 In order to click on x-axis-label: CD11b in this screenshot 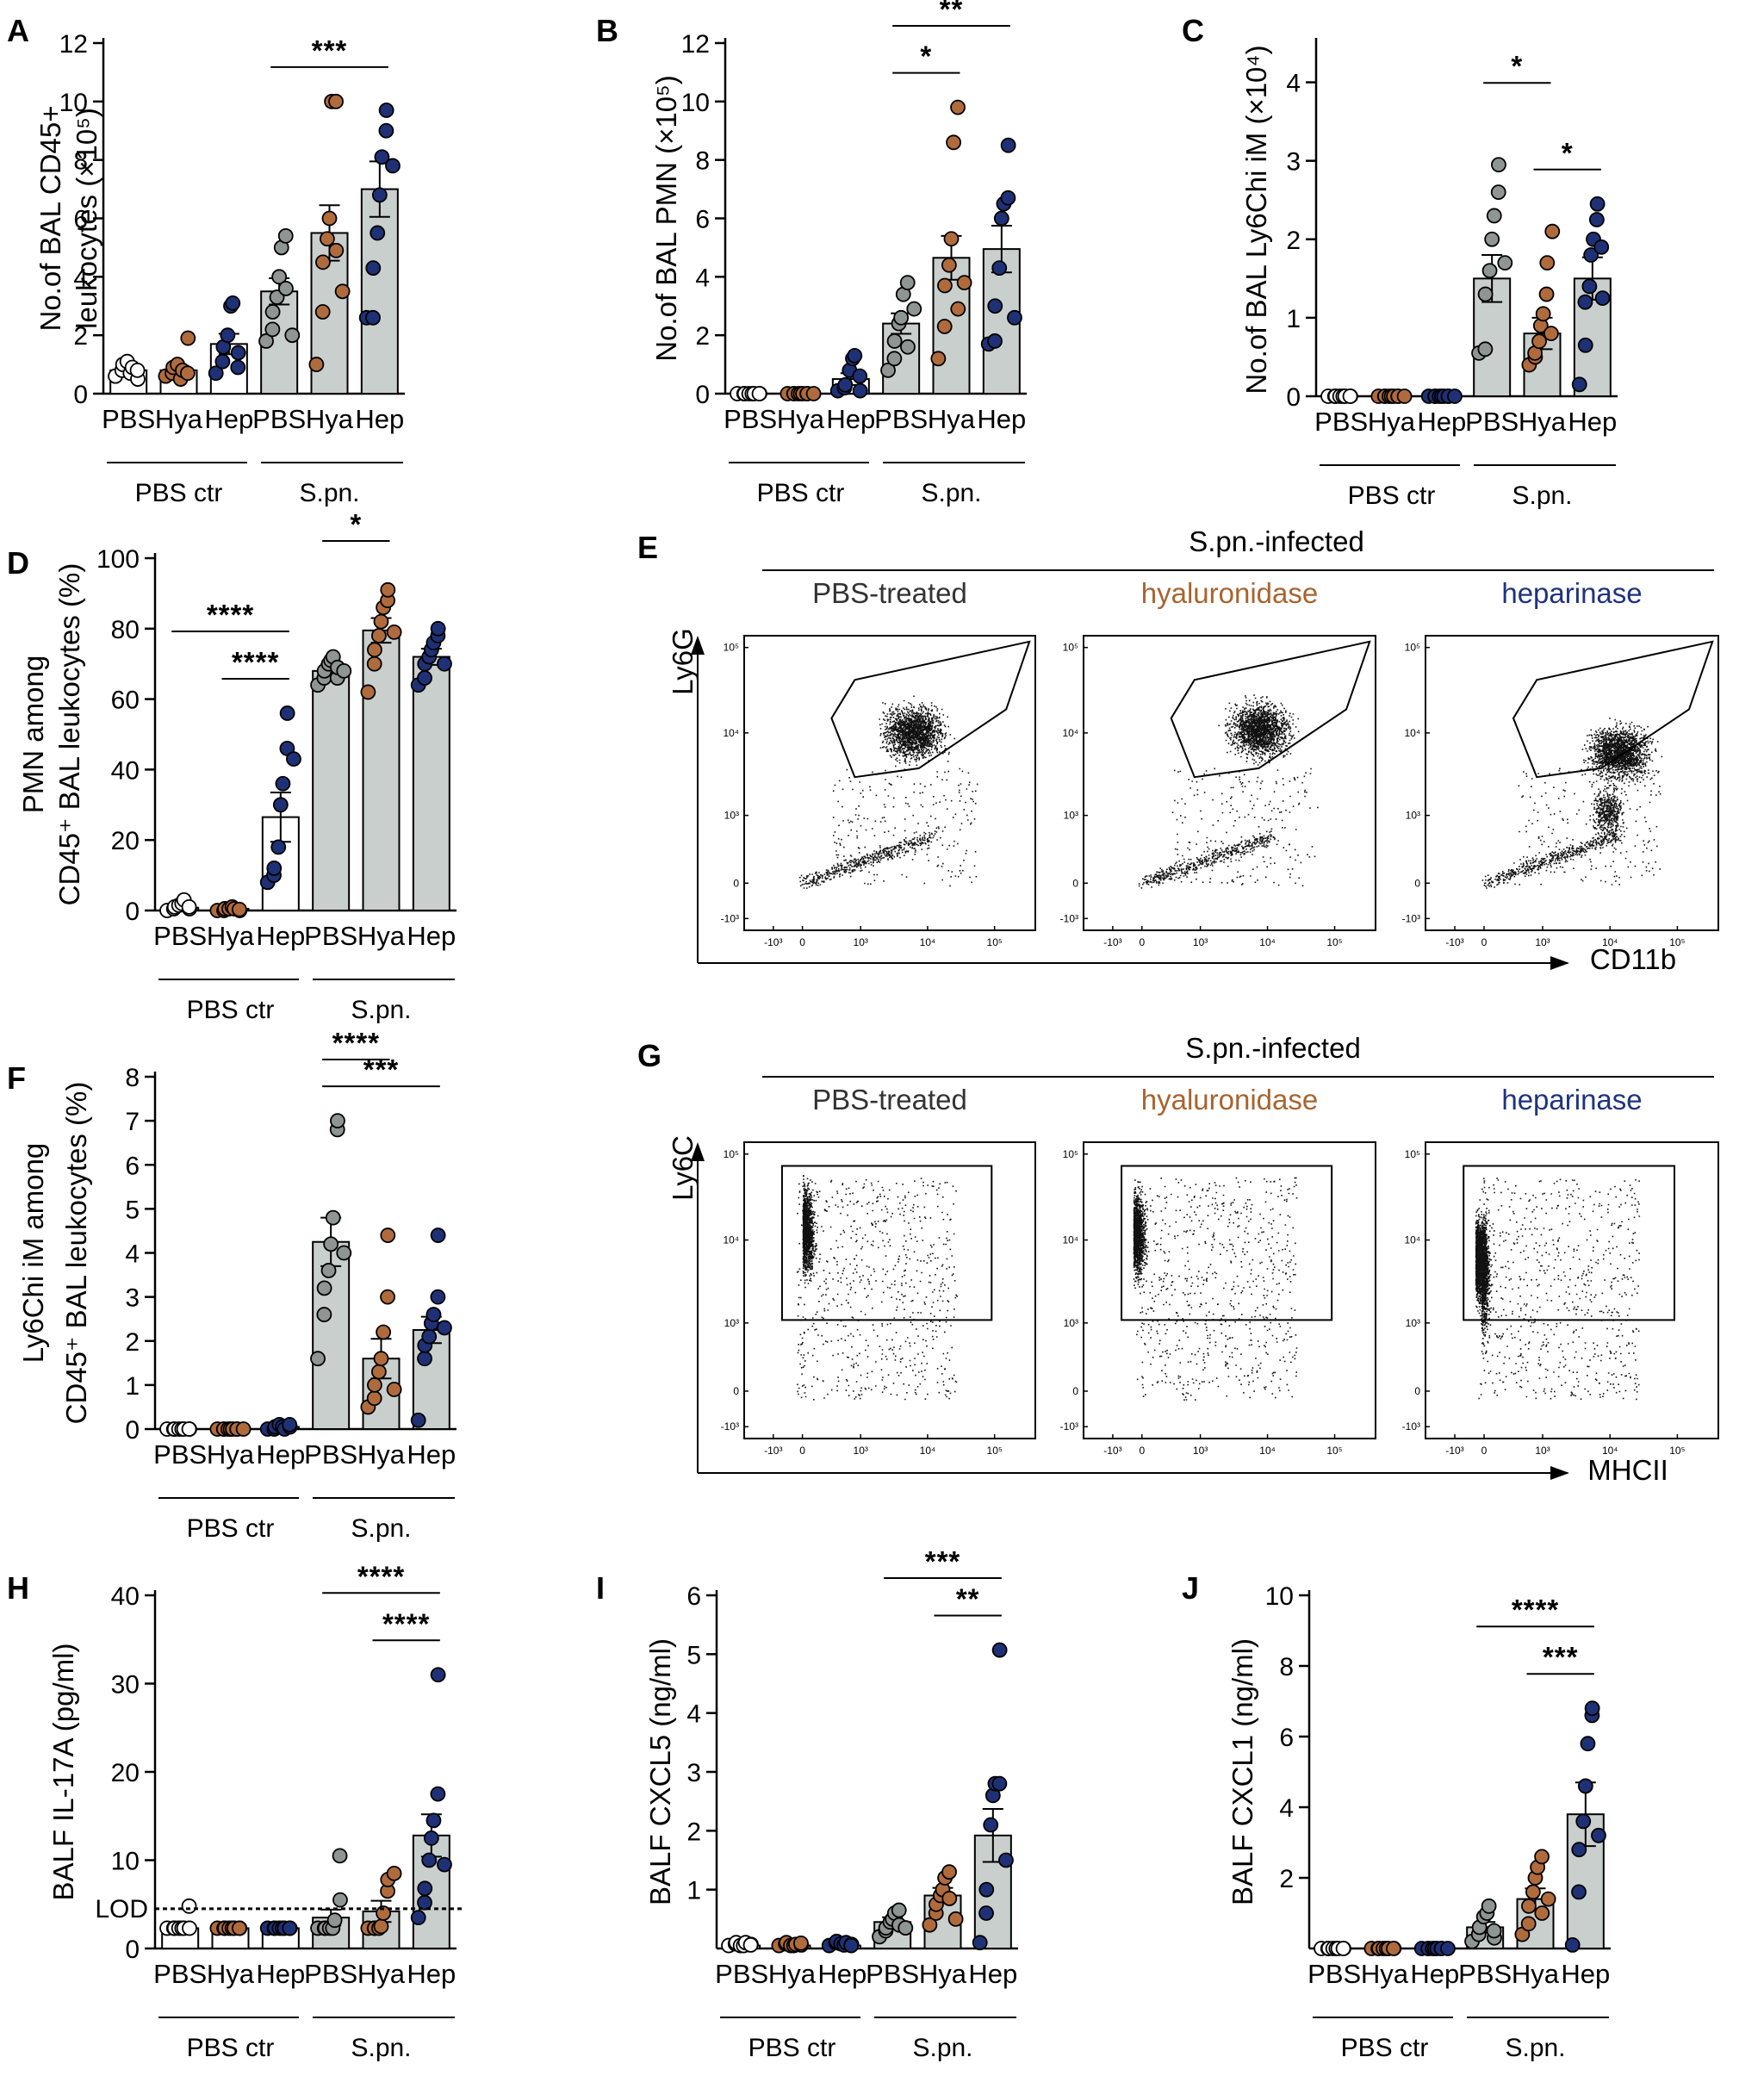, I will do `click(1633, 959)`.